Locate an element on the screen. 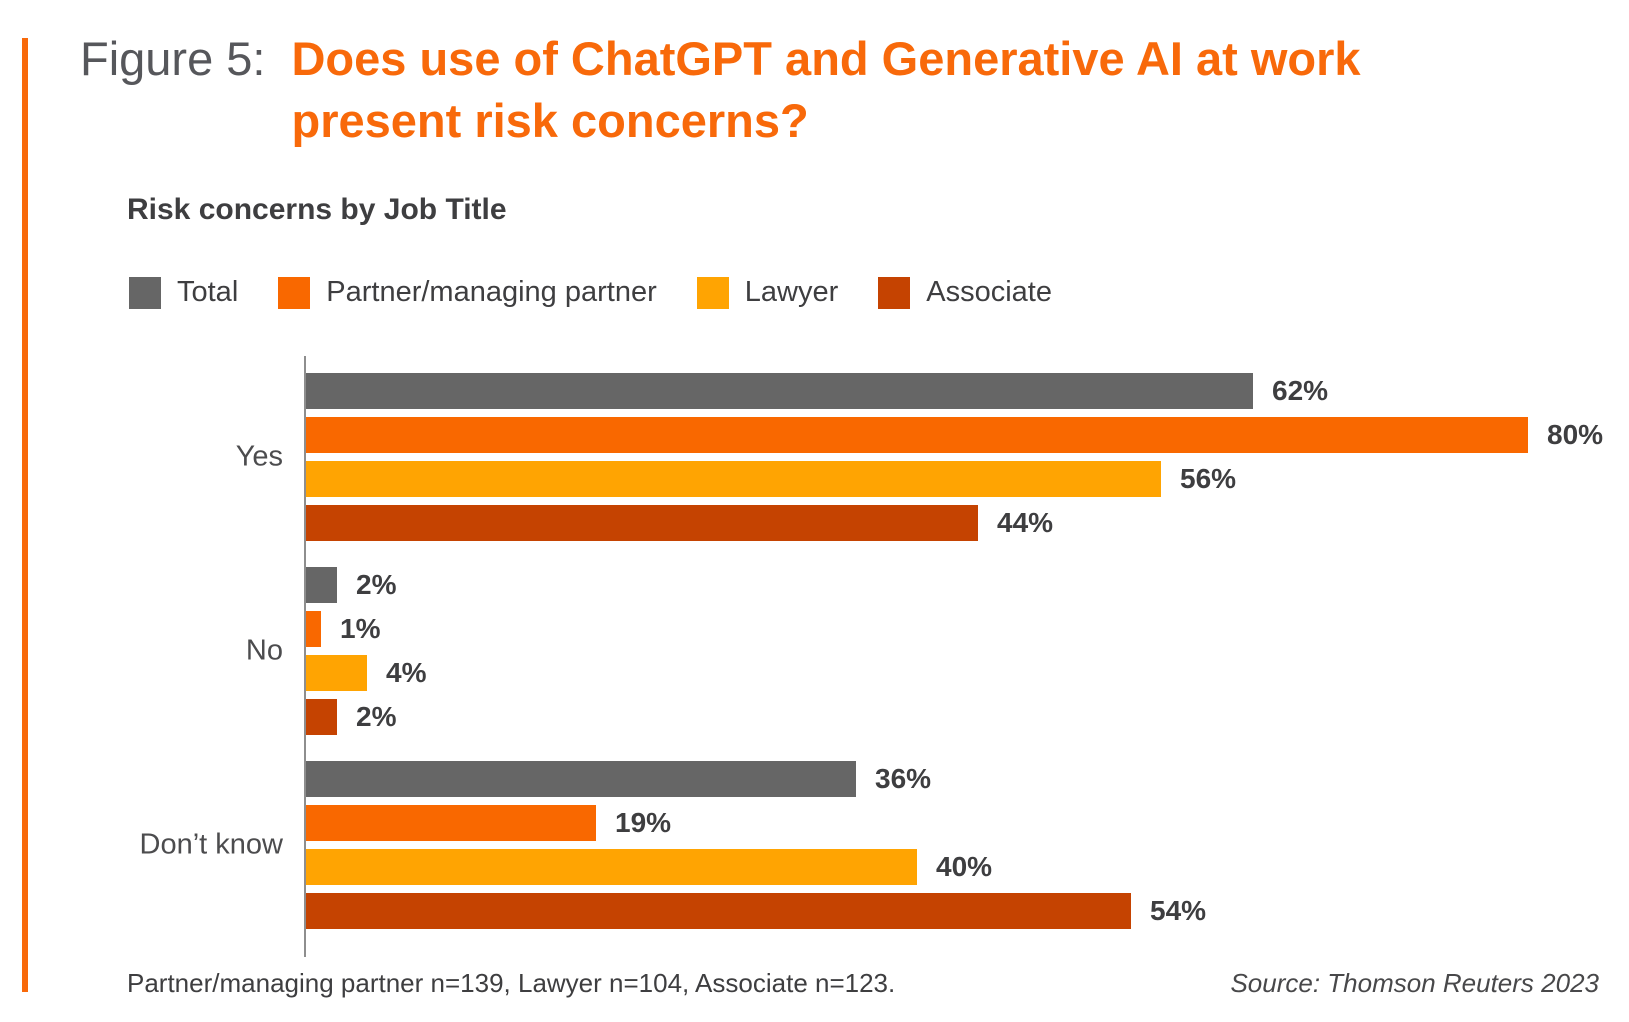 This screenshot has height=1022, width=1629. bar-no-associate is located at coordinates (321, 717).